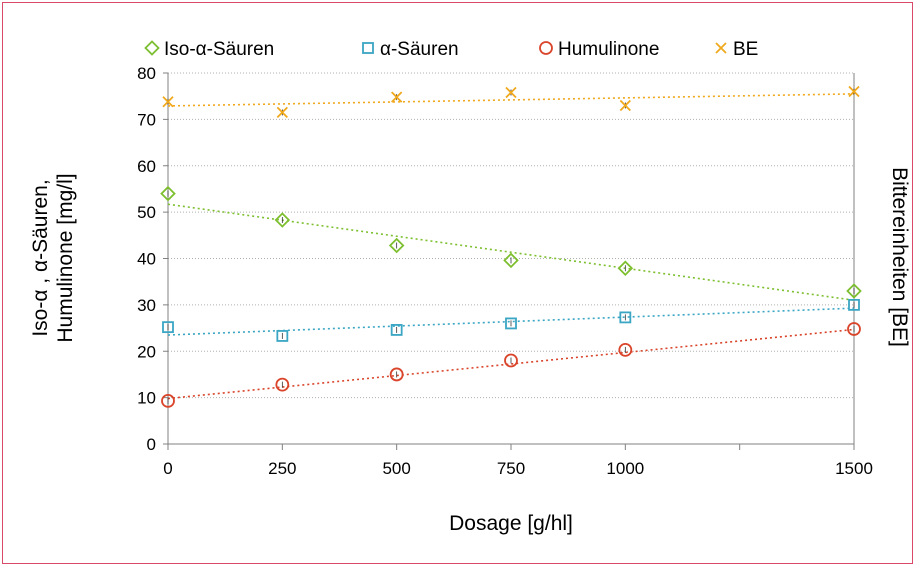 The height and width of the screenshot is (568, 917). What do you see at coordinates (511, 100) in the screenshot?
I see `trendline-x` at bounding box center [511, 100].